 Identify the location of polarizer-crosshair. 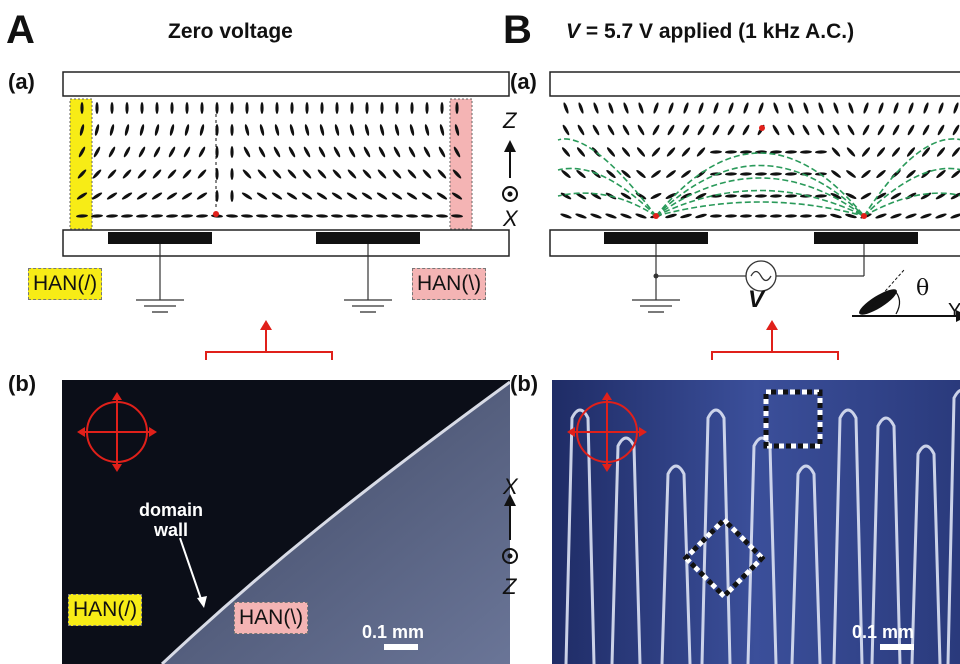
(117, 432).